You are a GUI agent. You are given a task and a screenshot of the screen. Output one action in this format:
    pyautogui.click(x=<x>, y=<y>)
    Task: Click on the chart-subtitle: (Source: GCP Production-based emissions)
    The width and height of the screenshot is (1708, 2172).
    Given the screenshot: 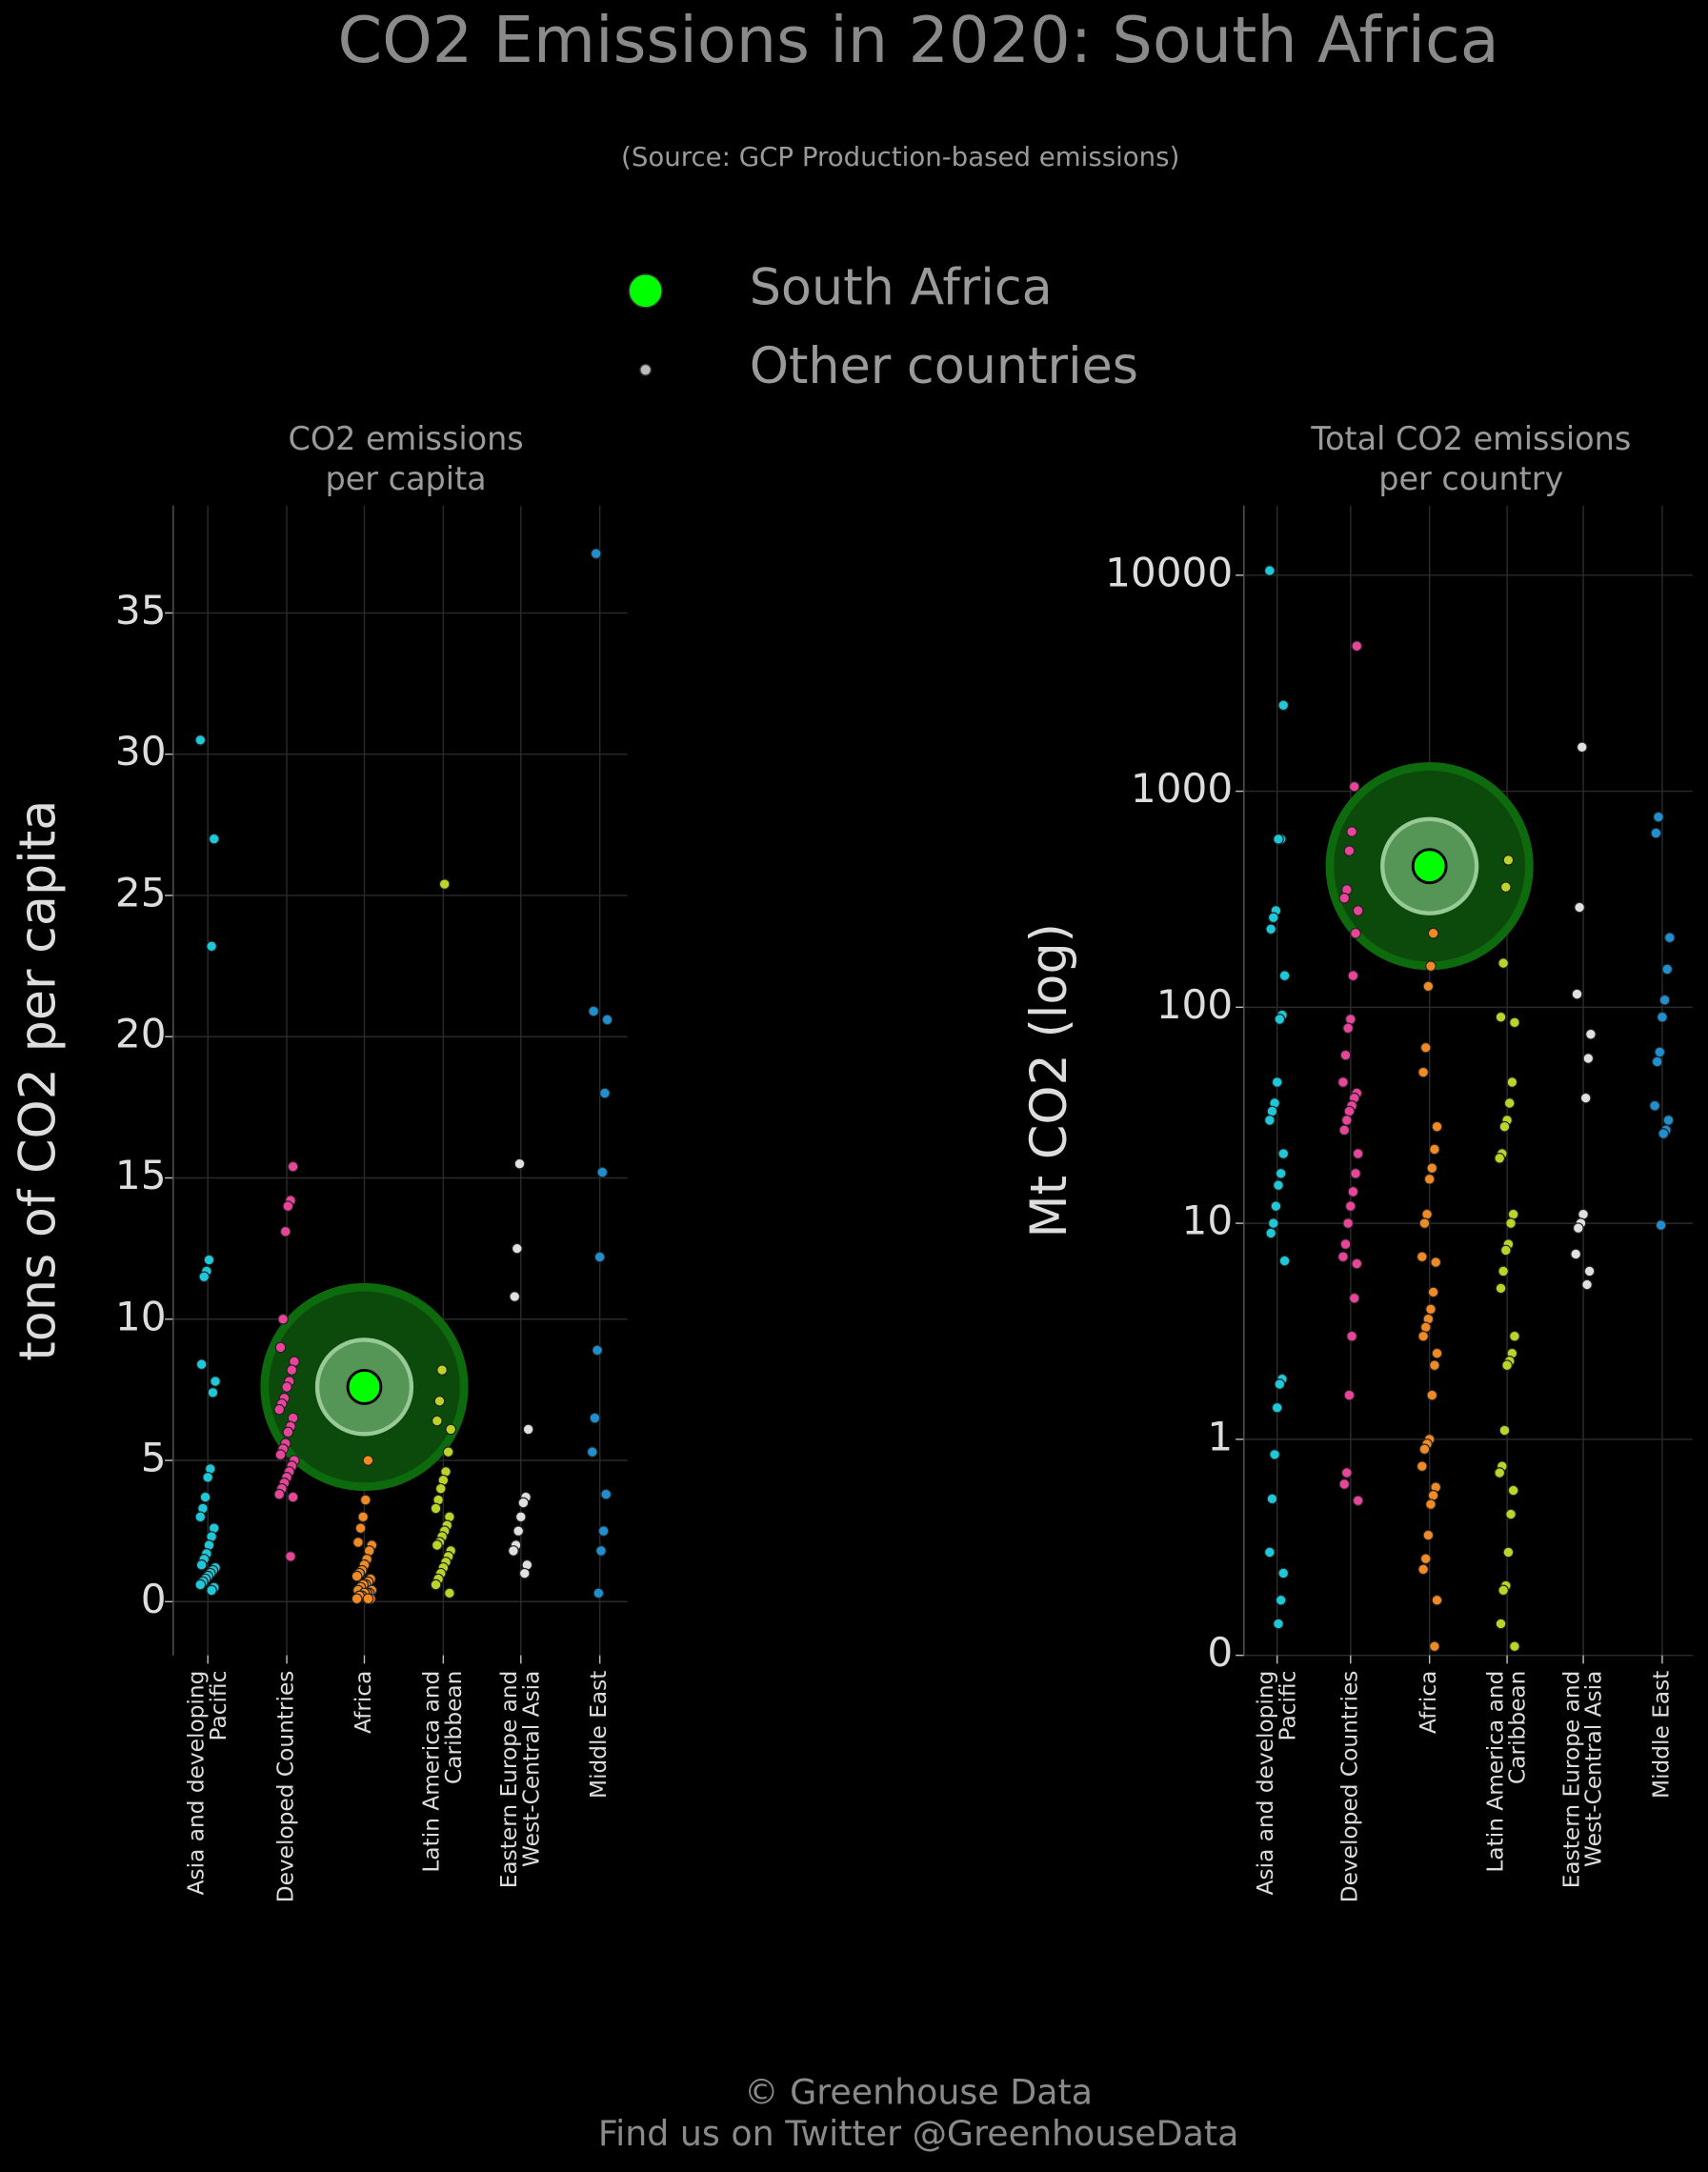 What is the action you would take?
    pyautogui.click(x=900, y=156)
    